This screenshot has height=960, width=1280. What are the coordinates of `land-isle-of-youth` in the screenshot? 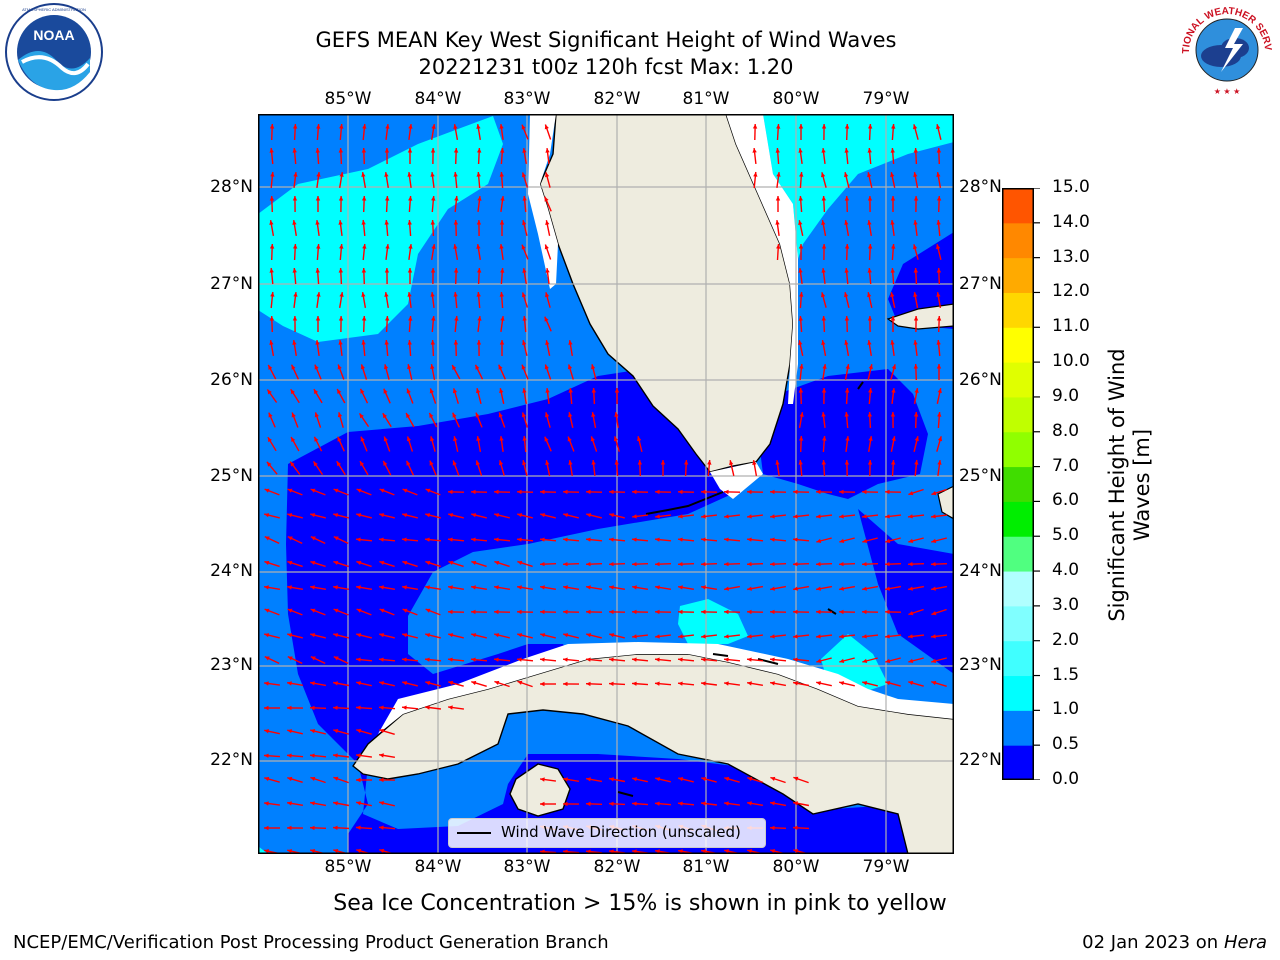 It's located at (540, 790).